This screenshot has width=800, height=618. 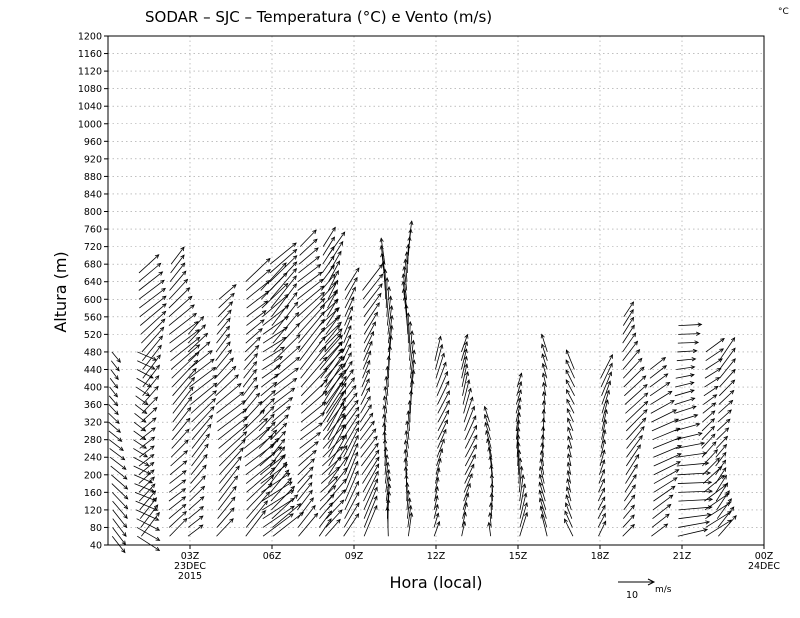 What do you see at coordinates (90, 89) in the screenshot?
I see `y-tick-label: 1080` at bounding box center [90, 89].